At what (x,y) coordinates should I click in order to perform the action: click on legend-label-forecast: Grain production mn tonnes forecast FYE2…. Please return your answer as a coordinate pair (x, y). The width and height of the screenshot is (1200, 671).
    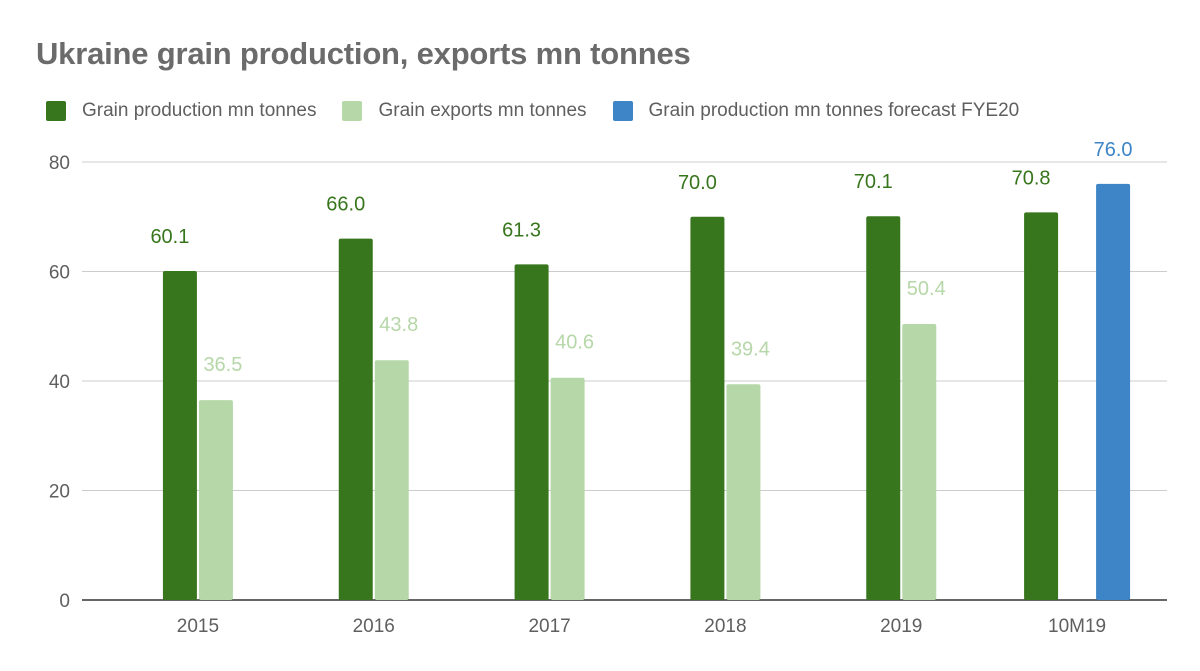
    Looking at the image, I should click on (834, 110).